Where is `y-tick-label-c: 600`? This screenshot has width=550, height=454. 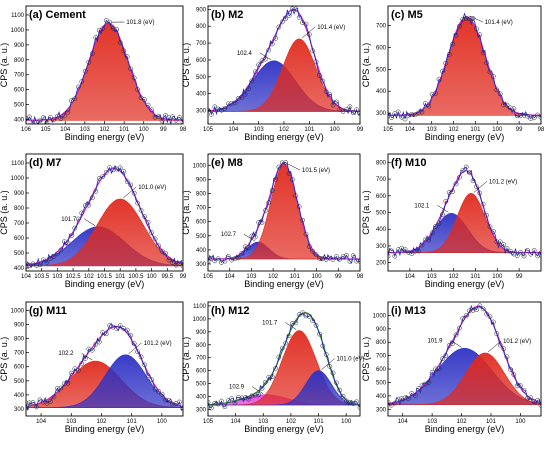 y-tick-label-c: 600 is located at coordinates (381, 49).